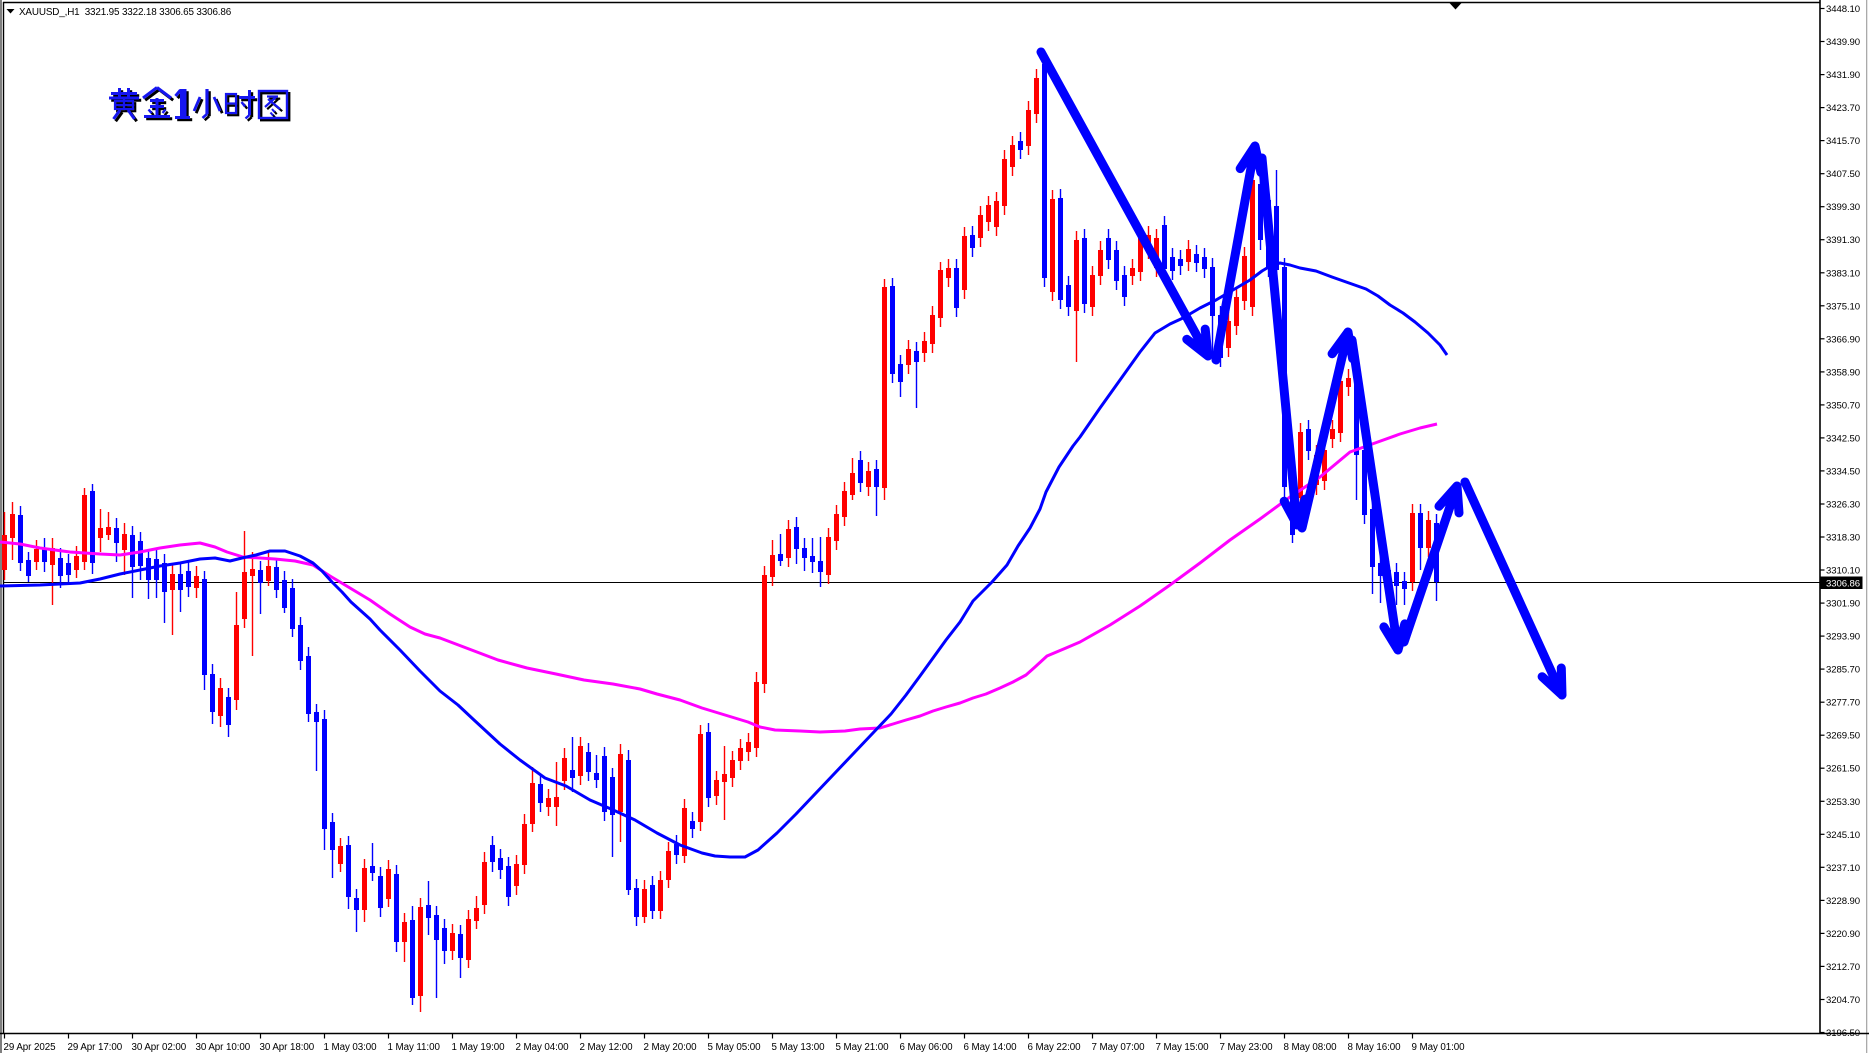  What do you see at coordinates (1843, 868) in the screenshot?
I see `svg-text: 3237.10` at bounding box center [1843, 868].